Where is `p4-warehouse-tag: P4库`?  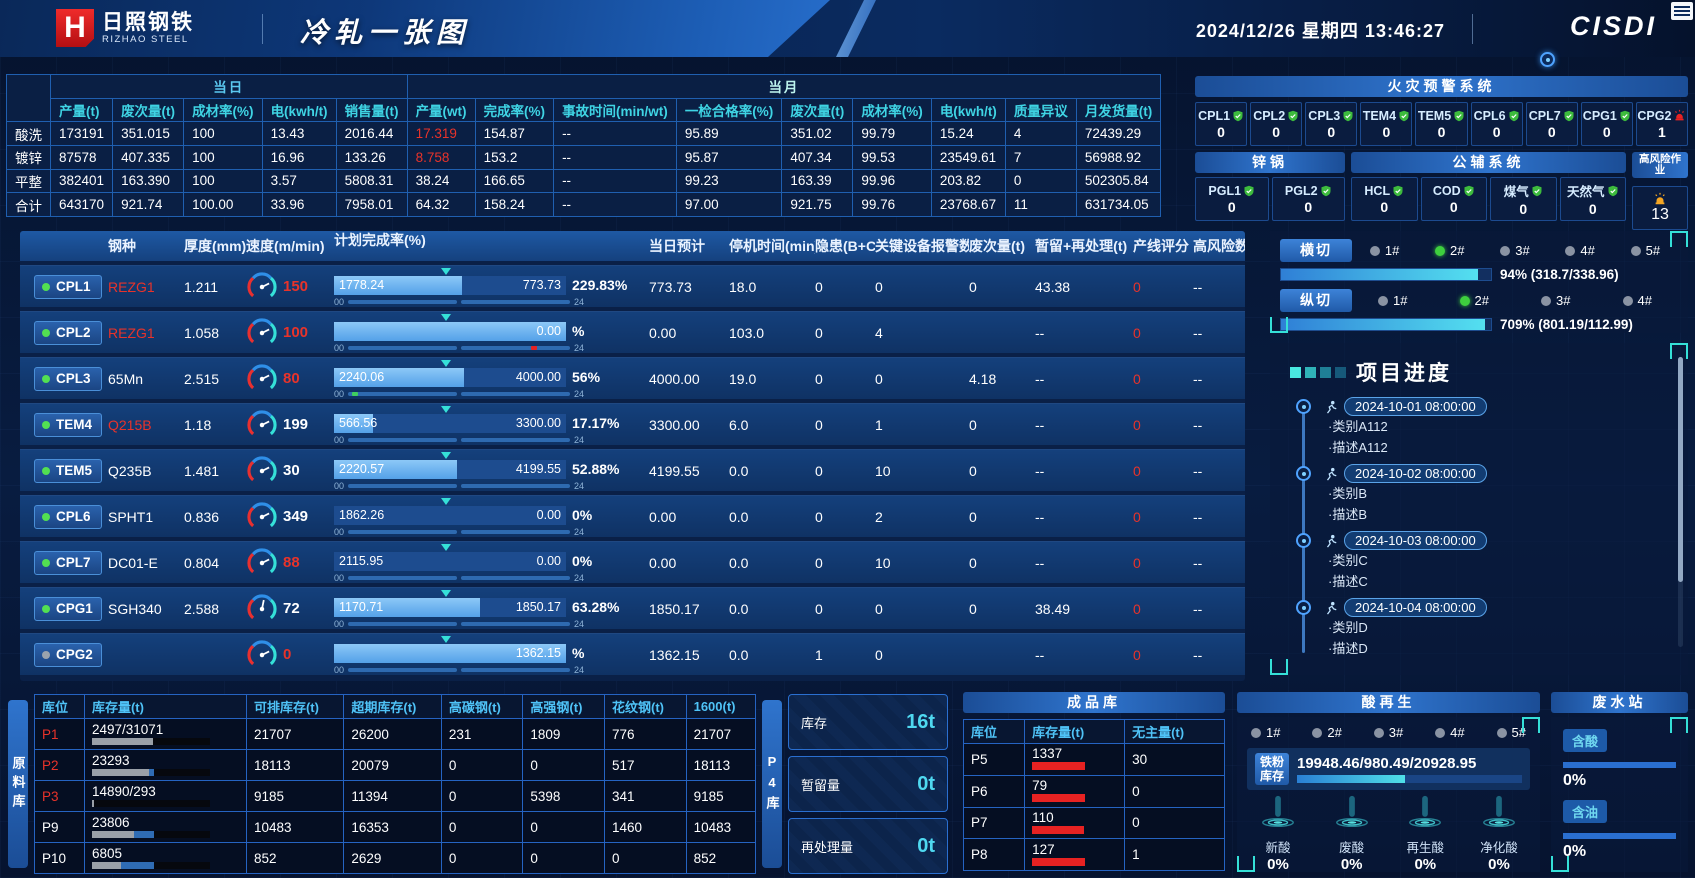
p4-warehouse-tag: P4库 is located at coordinates (772, 784).